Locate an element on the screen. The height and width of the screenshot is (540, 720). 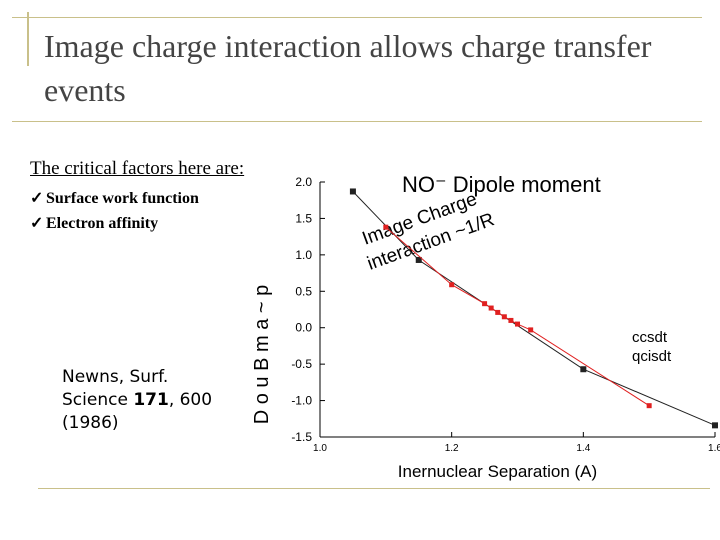
y-tick-label: 0.0 is located at coordinates (303, 328).